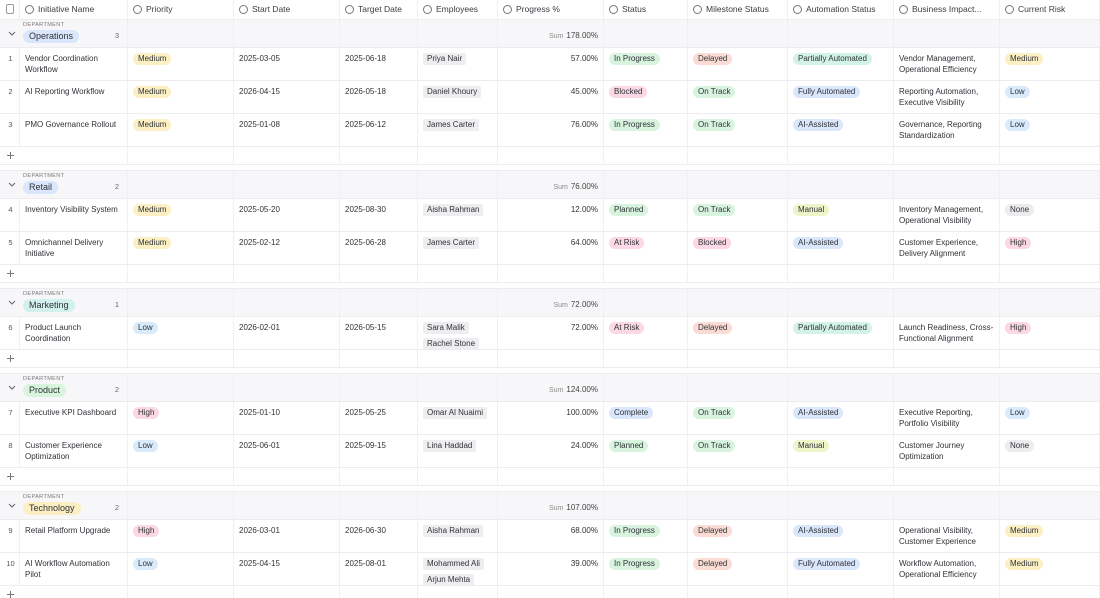  I want to click on status-tag: Complete, so click(631, 413).